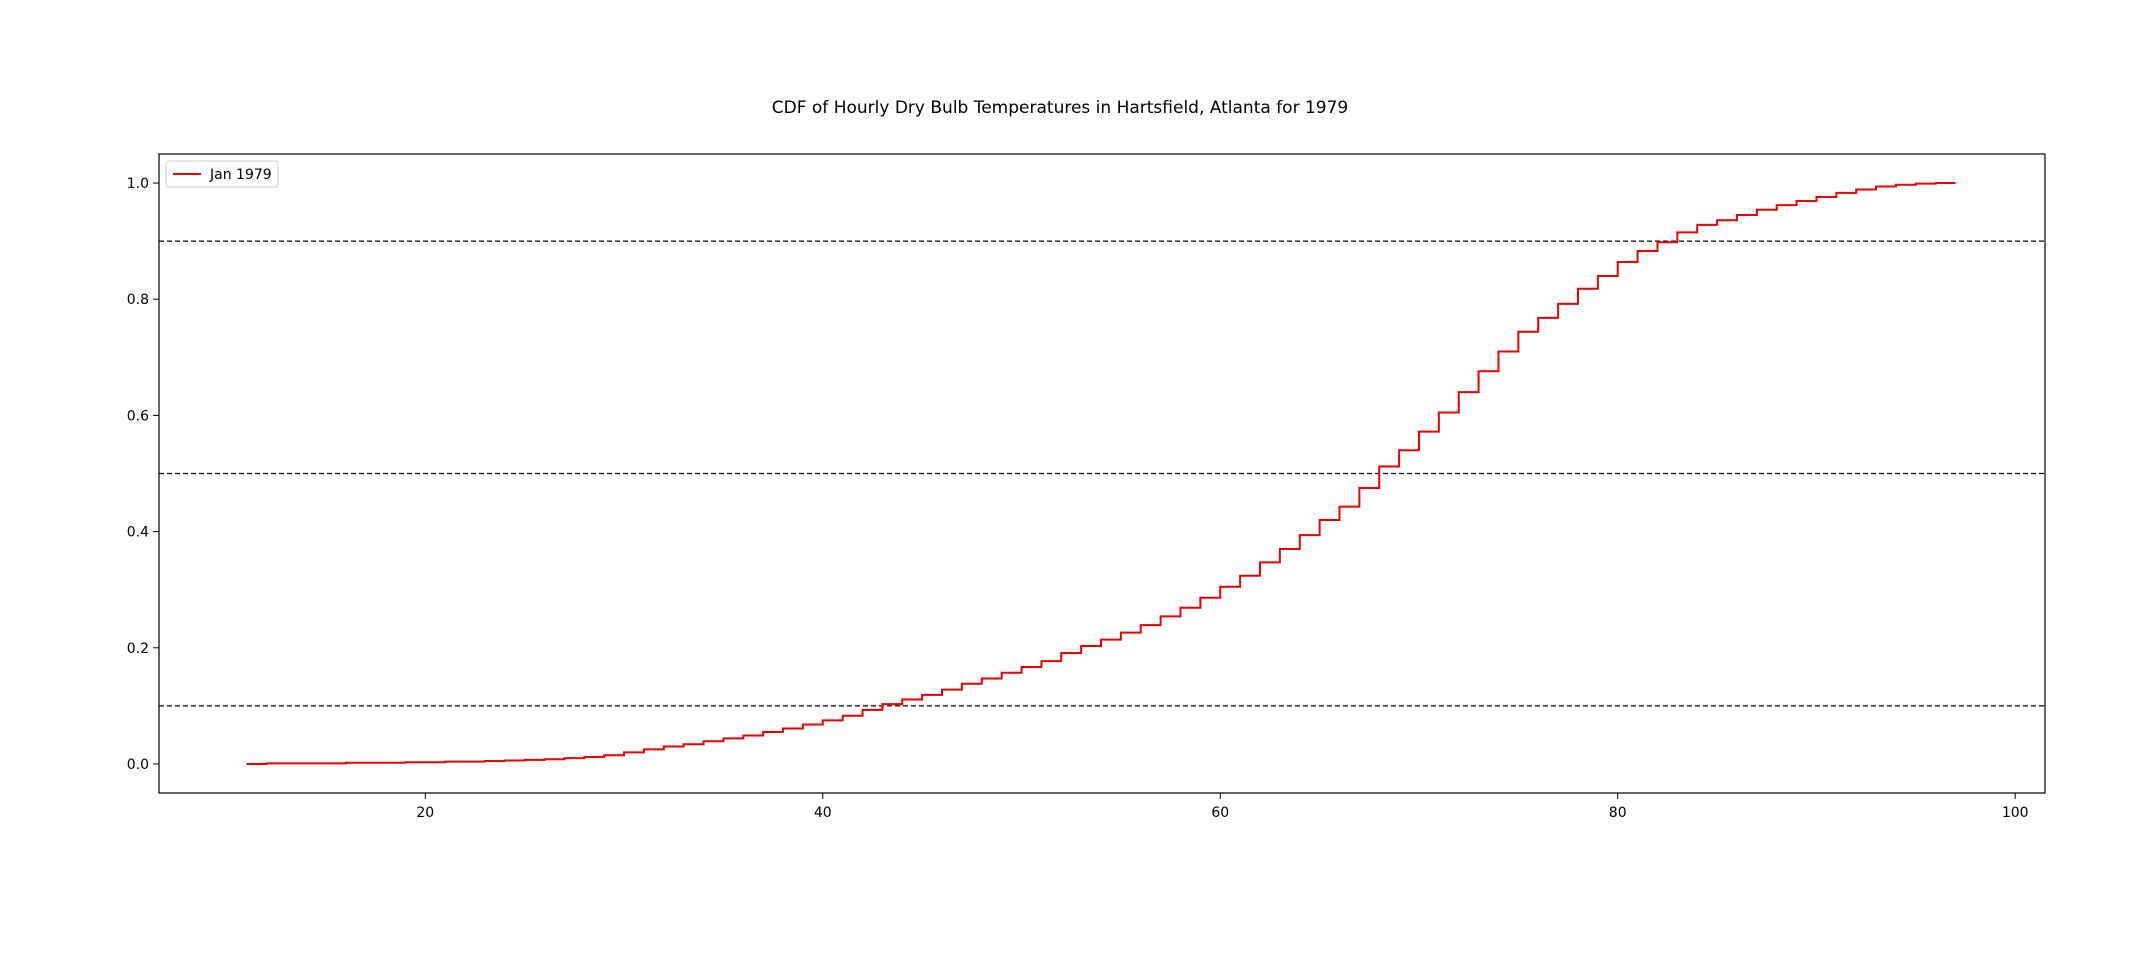  What do you see at coordinates (138, 765) in the screenshot?
I see `y-tick-label-0: 0.0` at bounding box center [138, 765].